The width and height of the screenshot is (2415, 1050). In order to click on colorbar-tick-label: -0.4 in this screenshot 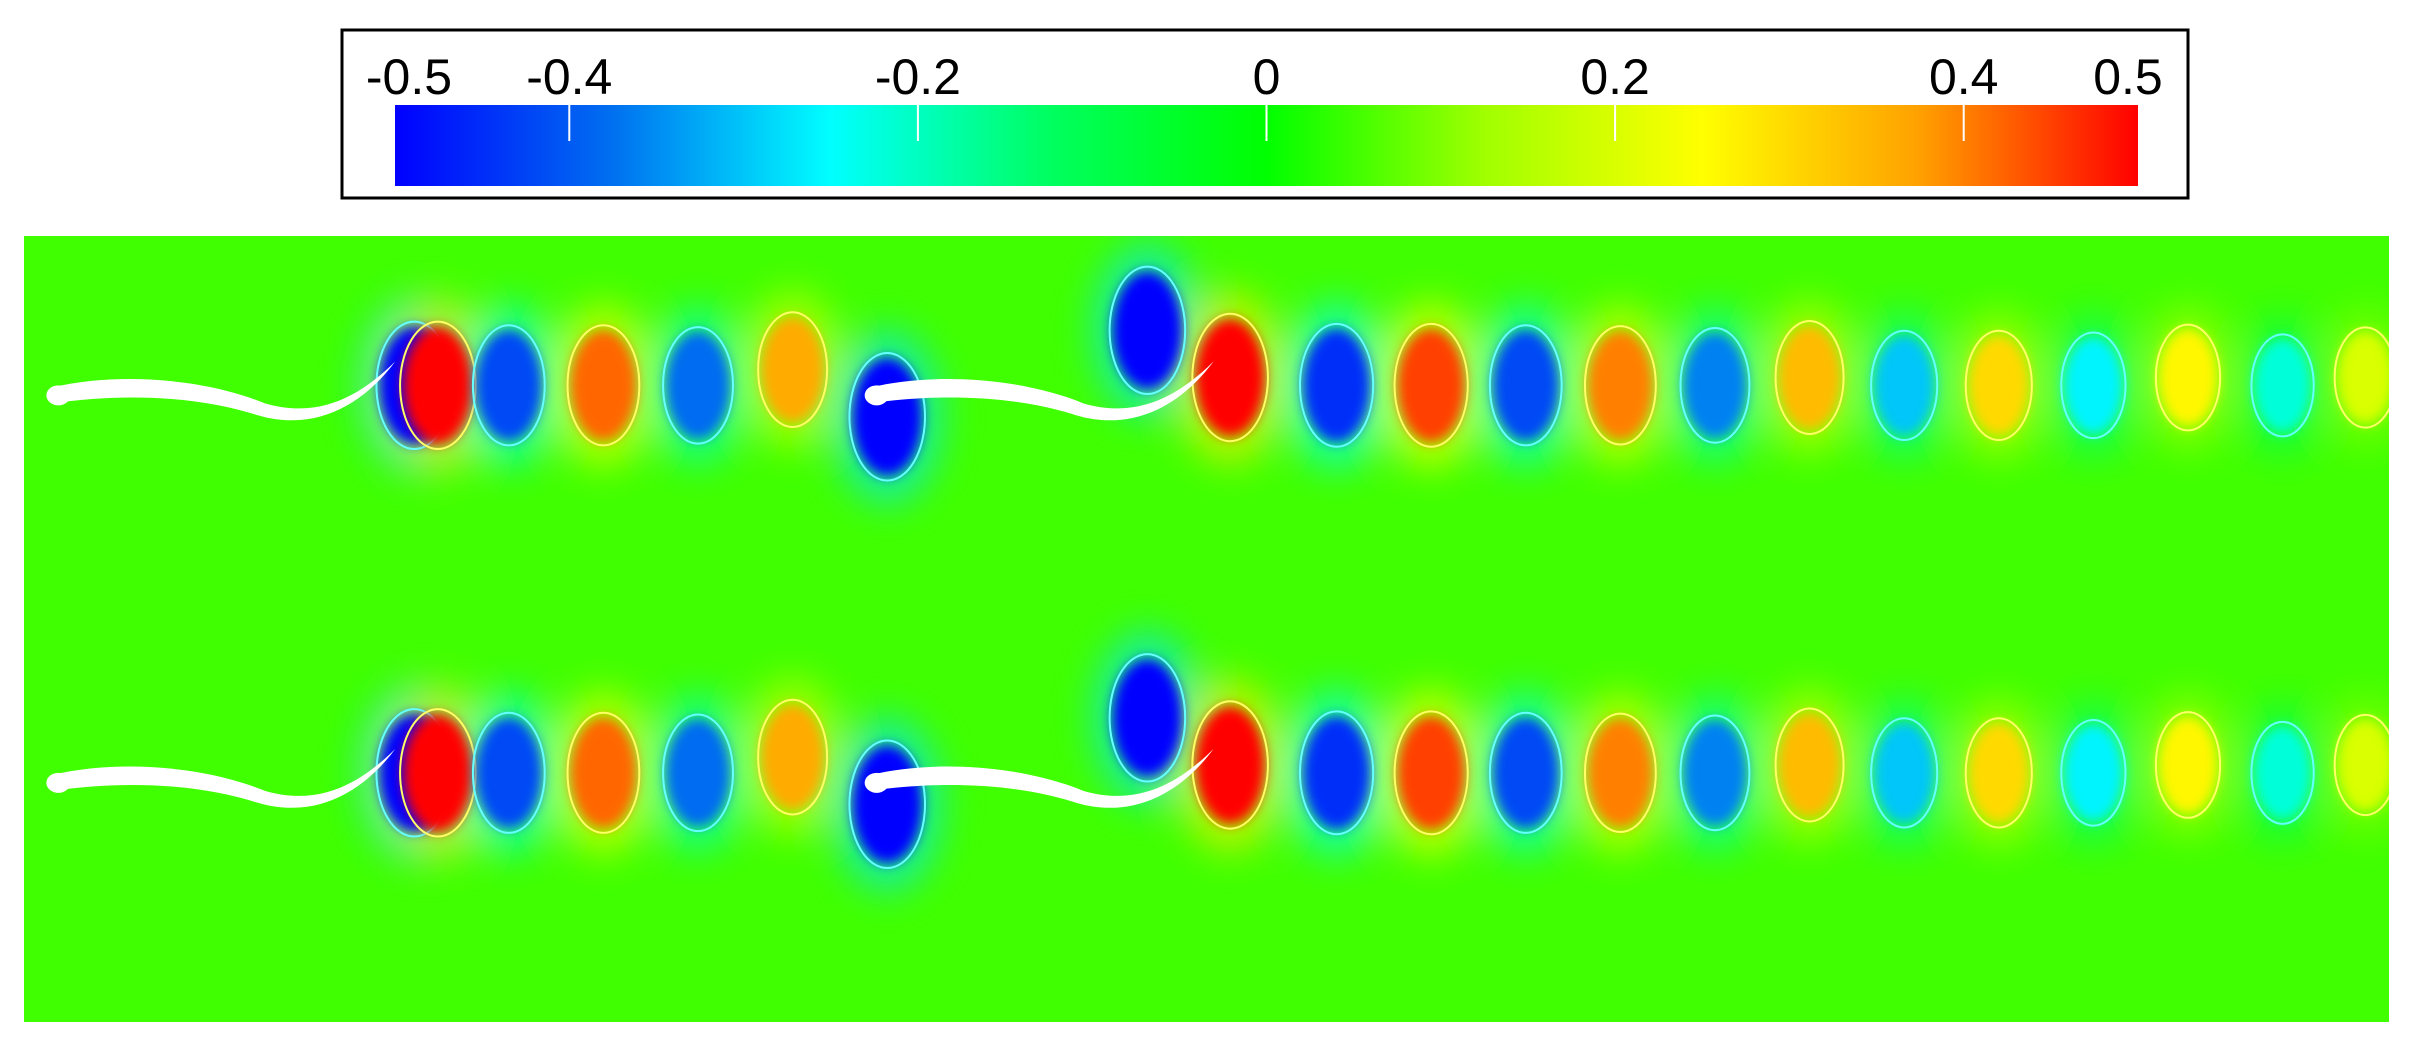, I will do `click(569, 77)`.